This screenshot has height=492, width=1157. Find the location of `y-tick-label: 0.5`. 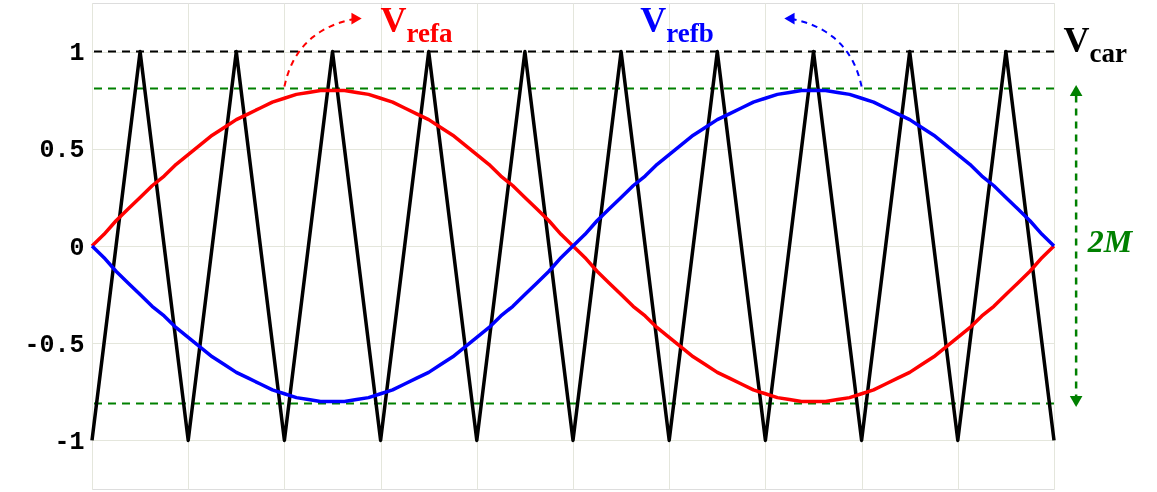

y-tick-label: 0.5 is located at coordinates (62, 151).